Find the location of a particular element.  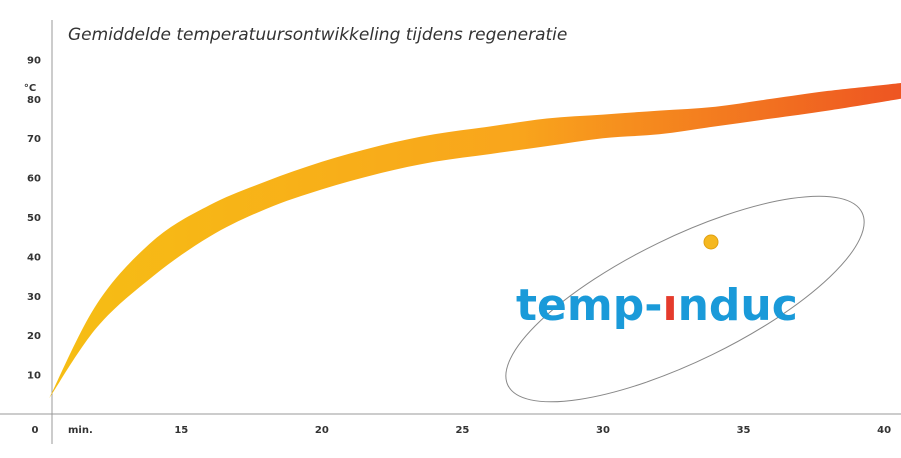

x-axis-ticks: 15 20 25 30 35 40 is located at coordinates (532, 430).